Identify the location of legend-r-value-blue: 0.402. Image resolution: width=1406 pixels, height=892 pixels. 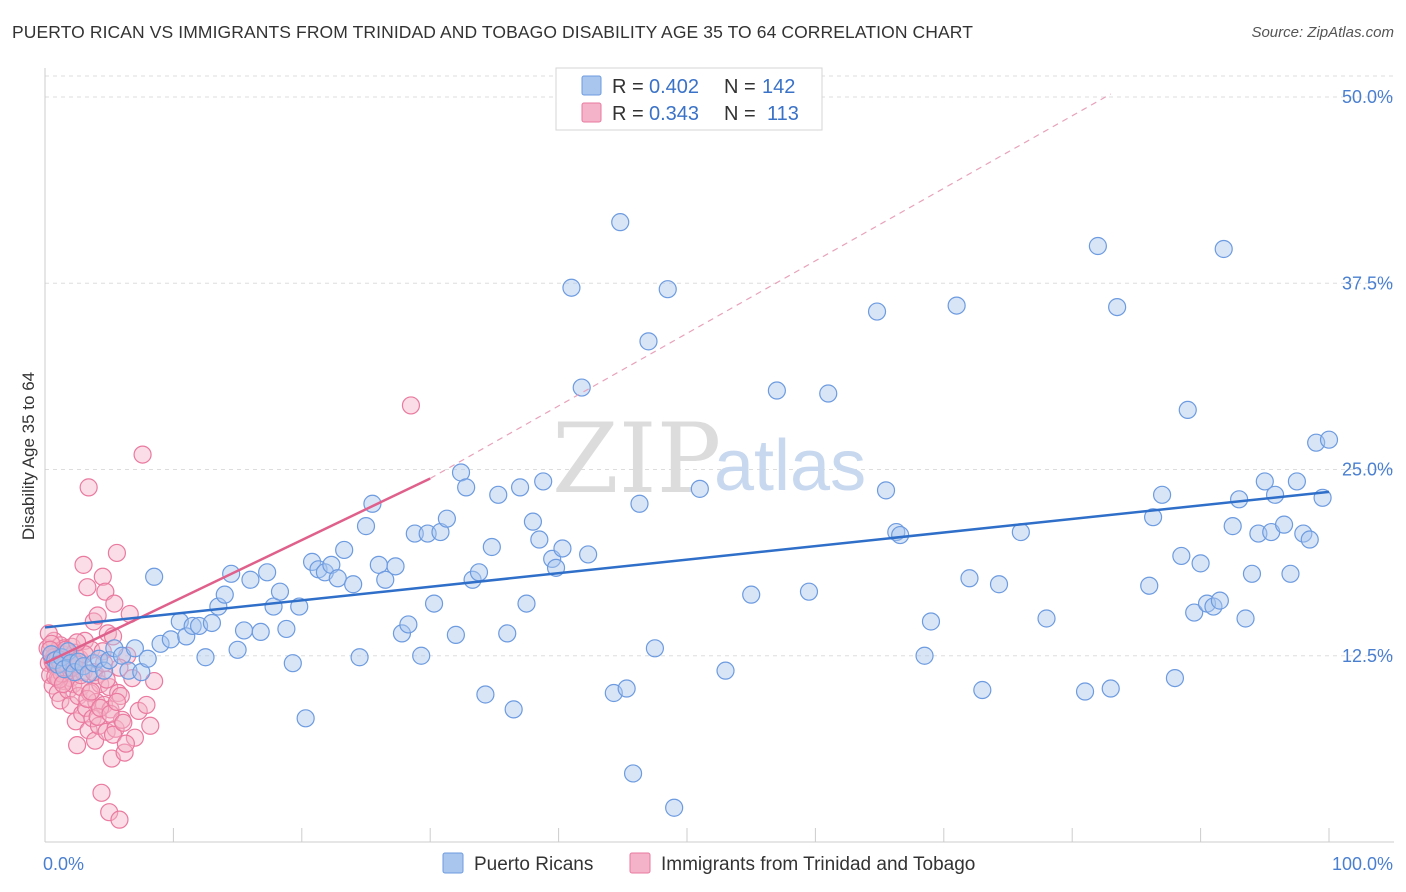
(674, 87).